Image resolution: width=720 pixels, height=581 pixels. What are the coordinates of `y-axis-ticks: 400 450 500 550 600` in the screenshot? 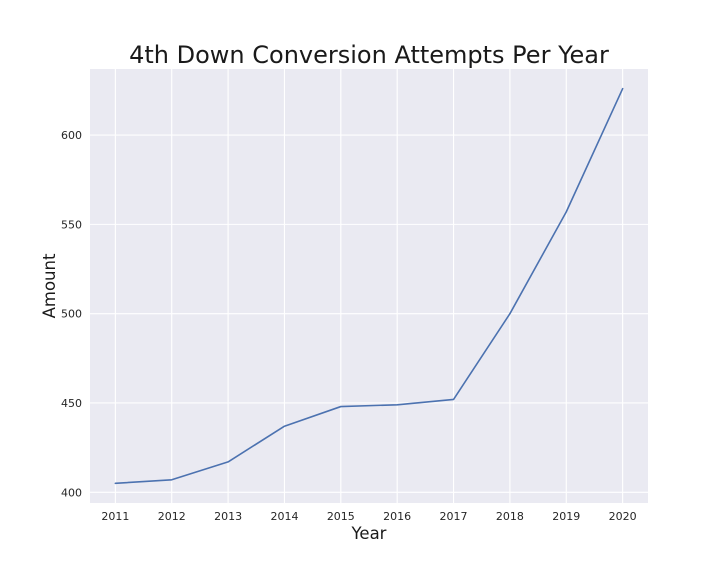 It's located at (71, 314).